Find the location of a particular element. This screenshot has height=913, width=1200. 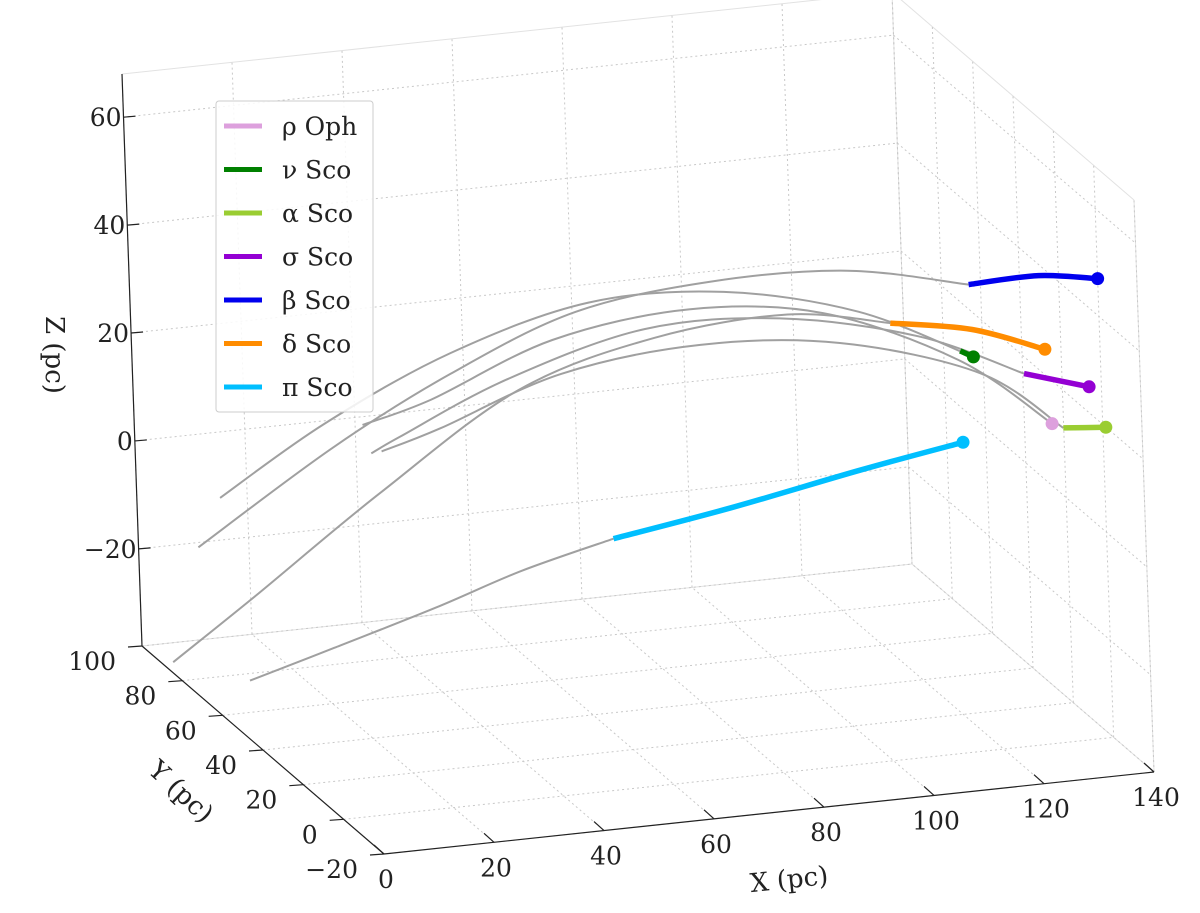

current-position-markers is located at coordinates (1034, 360).